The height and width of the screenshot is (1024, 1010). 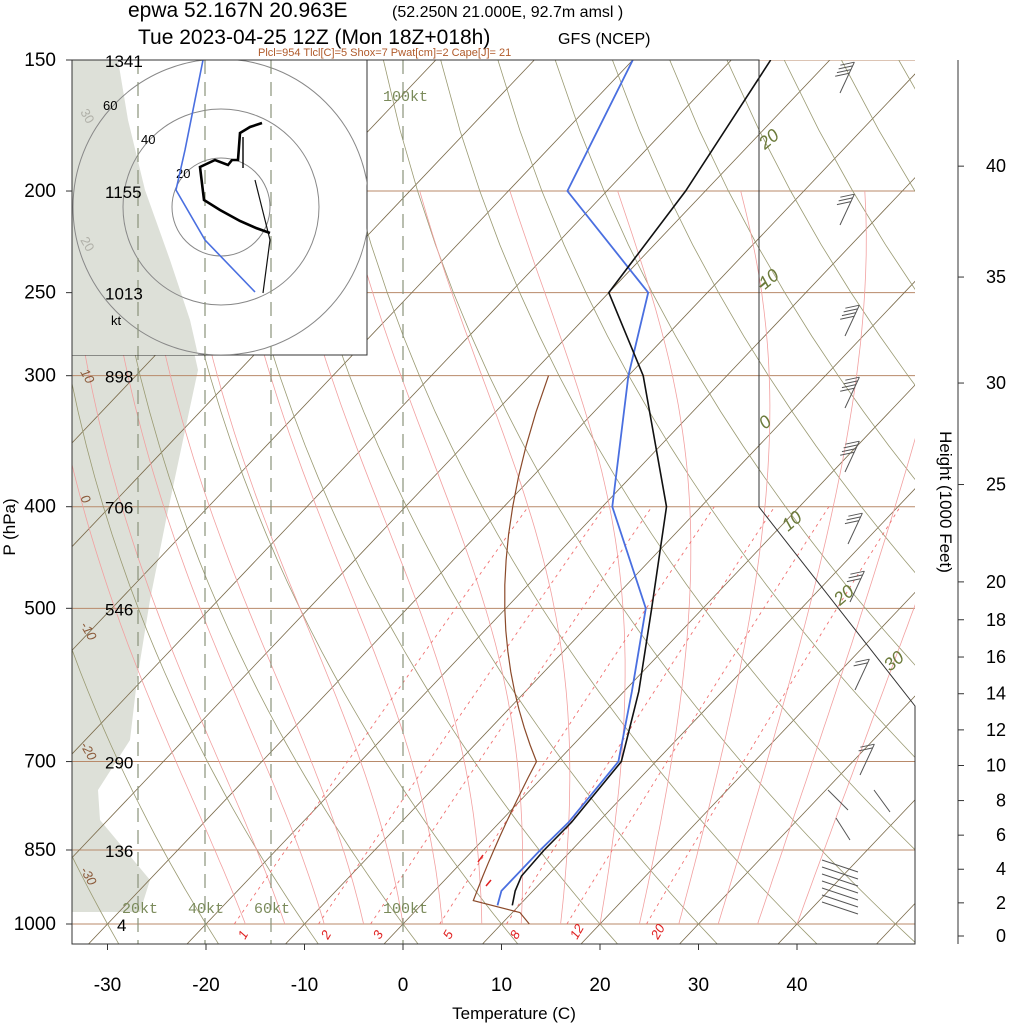 I want to click on pressure-tick-label: 700, so click(x=40, y=762).